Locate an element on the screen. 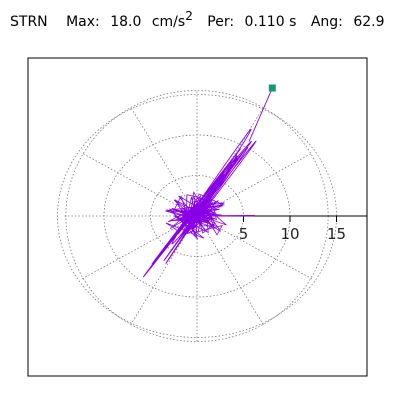 The width and height of the screenshot is (400, 400). axis-ticks: 5 10 15 is located at coordinates (292, 229).